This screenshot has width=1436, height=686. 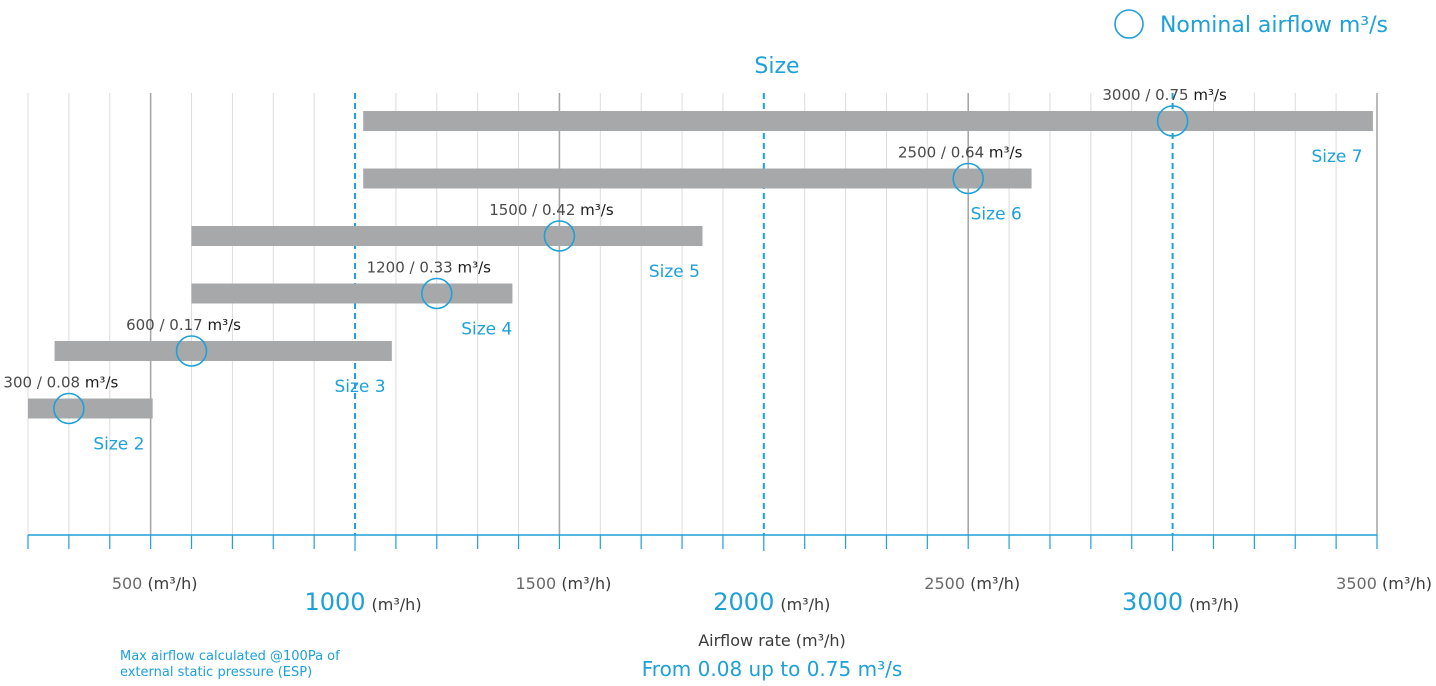 I want to click on size-label: Size 5, so click(x=674, y=272).